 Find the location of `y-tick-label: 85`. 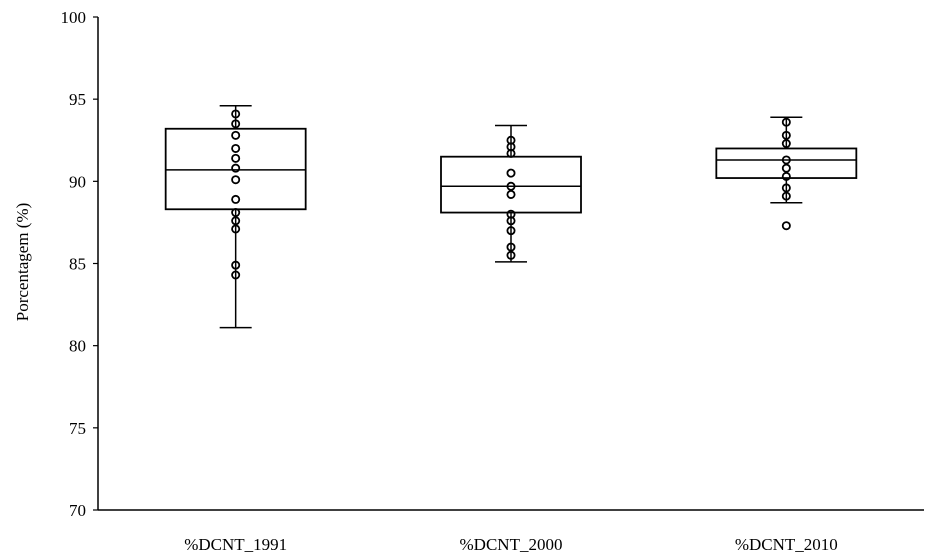

y-tick-label: 85 is located at coordinates (77, 264).